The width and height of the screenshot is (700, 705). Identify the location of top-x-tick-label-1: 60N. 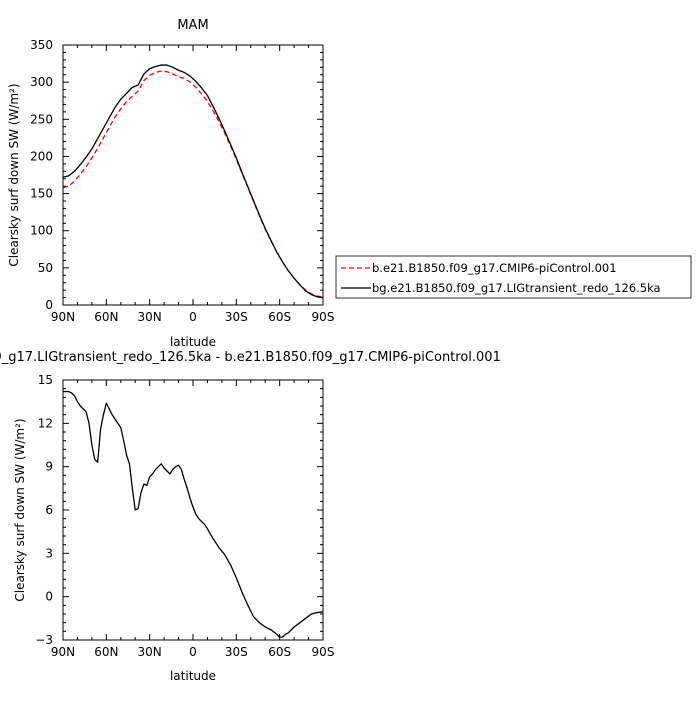
(106, 317).